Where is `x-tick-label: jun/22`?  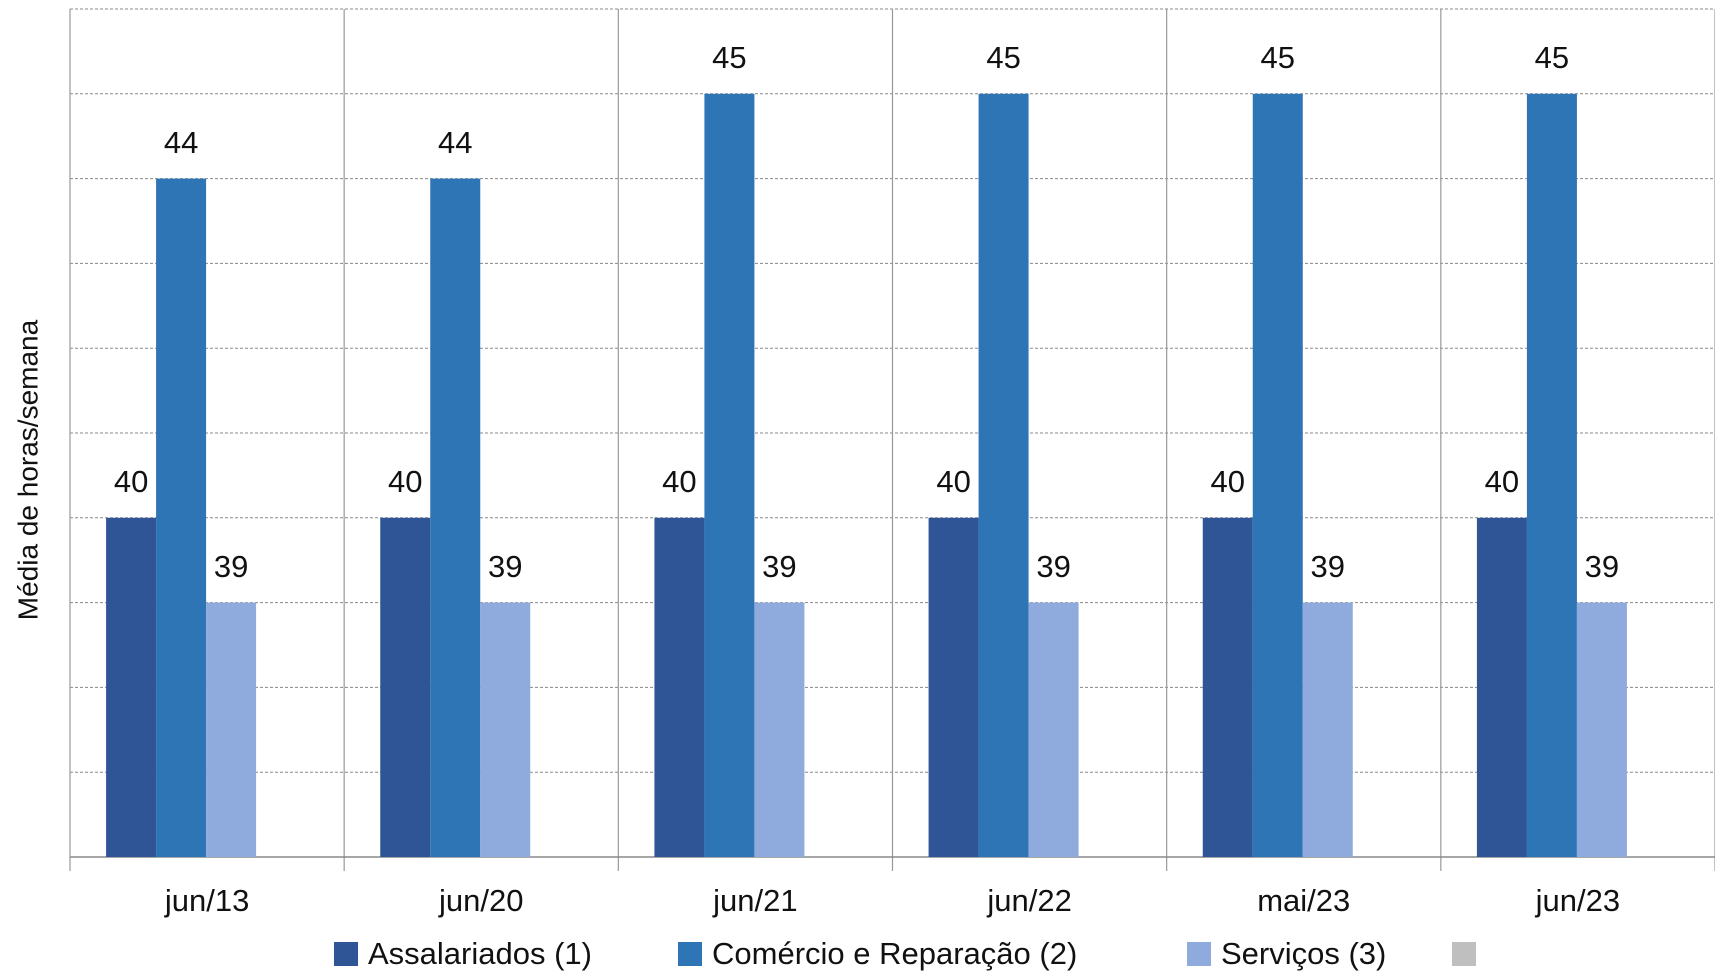
x-tick-label: jun/22 is located at coordinates (1028, 900).